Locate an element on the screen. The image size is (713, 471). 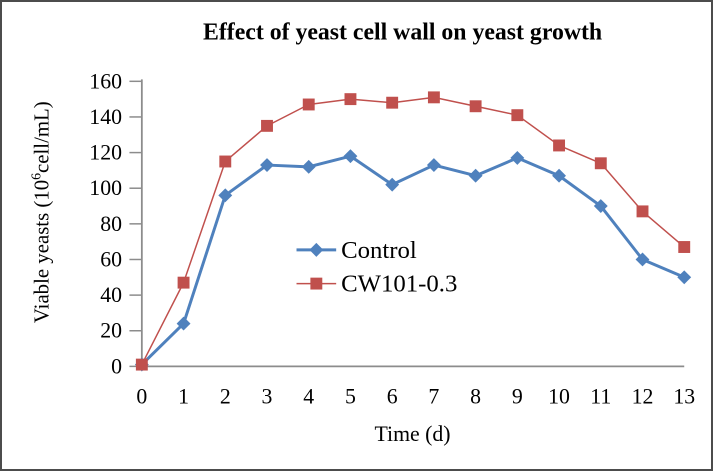
x-tick-label: 2 is located at coordinates (225, 397).